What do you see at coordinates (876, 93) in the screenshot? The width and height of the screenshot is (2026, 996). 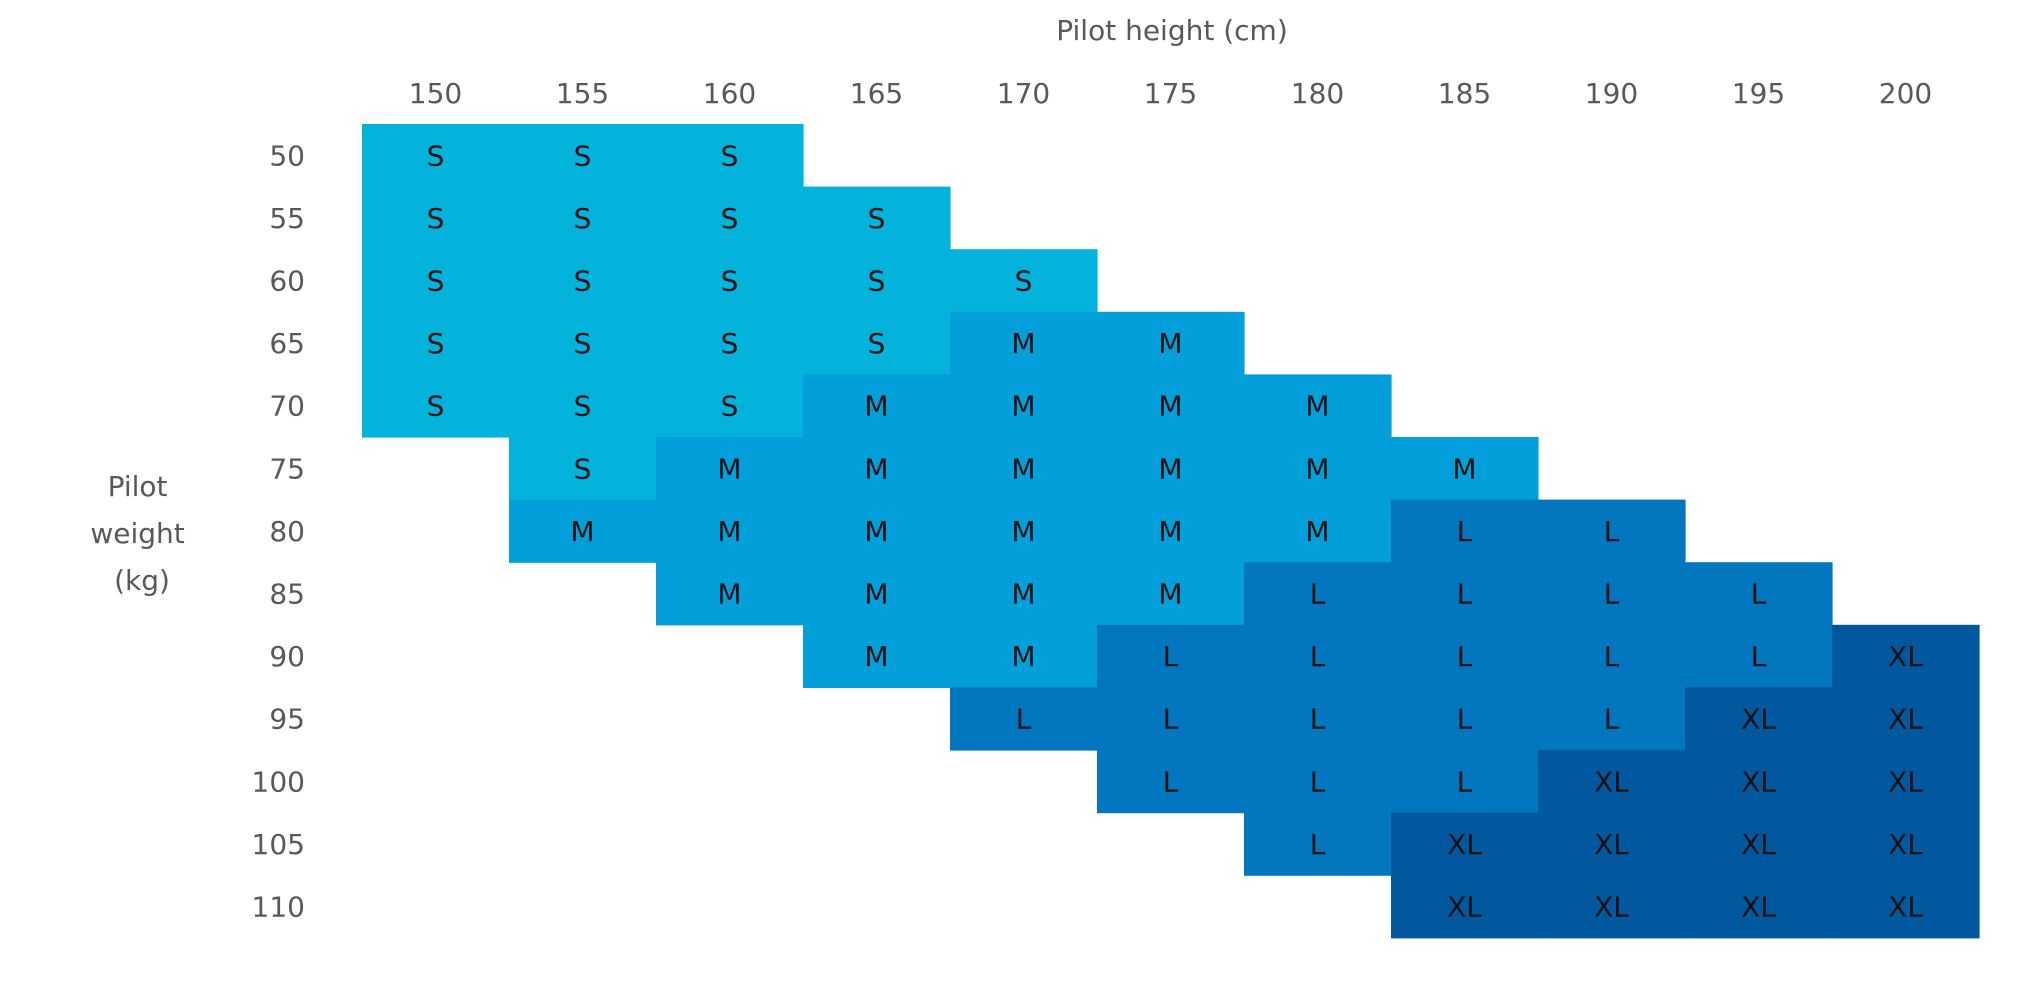 I see `x-tick-label: 165` at bounding box center [876, 93].